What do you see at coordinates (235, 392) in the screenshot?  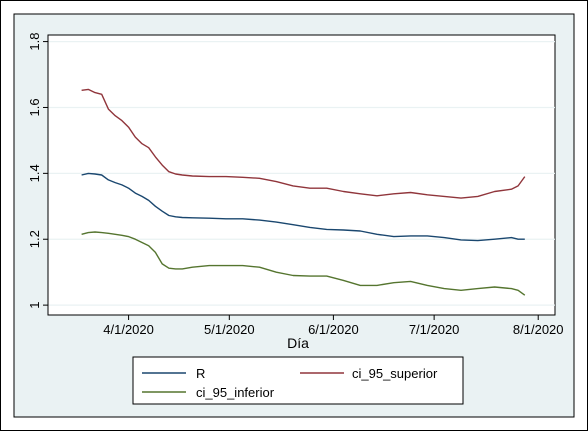 I see `legend-label-ci-95-inferior: ci_95_inferior` at bounding box center [235, 392].